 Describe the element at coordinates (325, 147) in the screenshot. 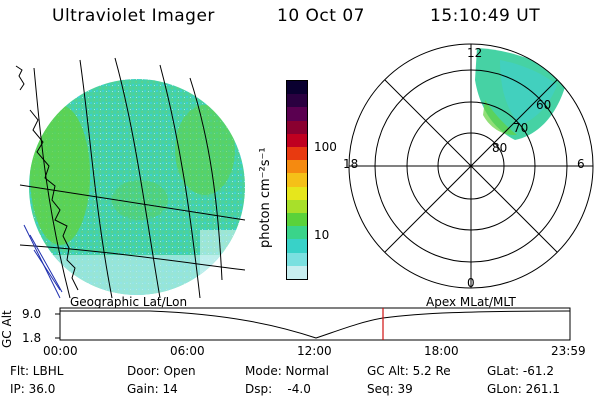

I see `colorbar-tick-100: 100` at that location.